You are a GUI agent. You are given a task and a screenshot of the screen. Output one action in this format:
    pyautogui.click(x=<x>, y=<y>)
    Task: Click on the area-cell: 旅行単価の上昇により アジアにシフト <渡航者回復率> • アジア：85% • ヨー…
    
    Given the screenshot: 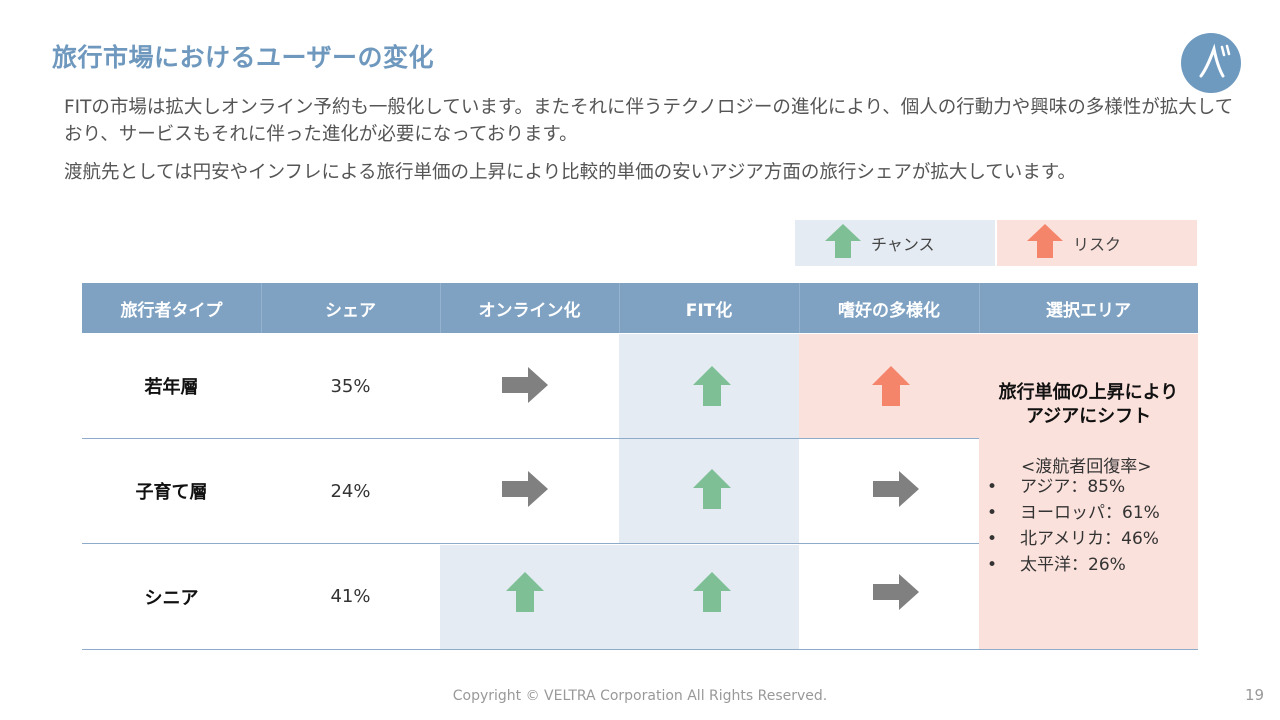 What is the action you would take?
    pyautogui.click(x=1088, y=492)
    